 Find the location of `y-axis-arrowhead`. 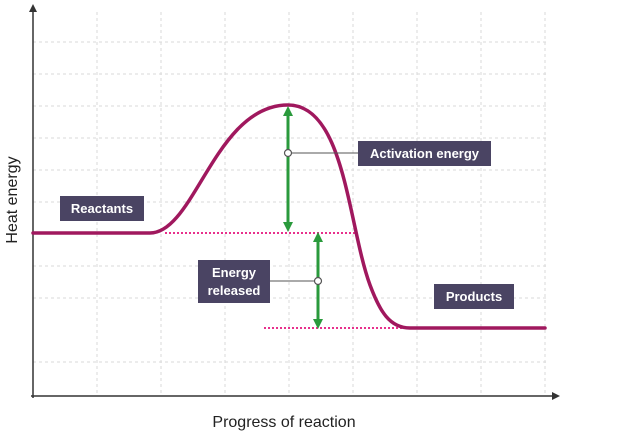

y-axis-arrowhead is located at coordinates (33, 8).